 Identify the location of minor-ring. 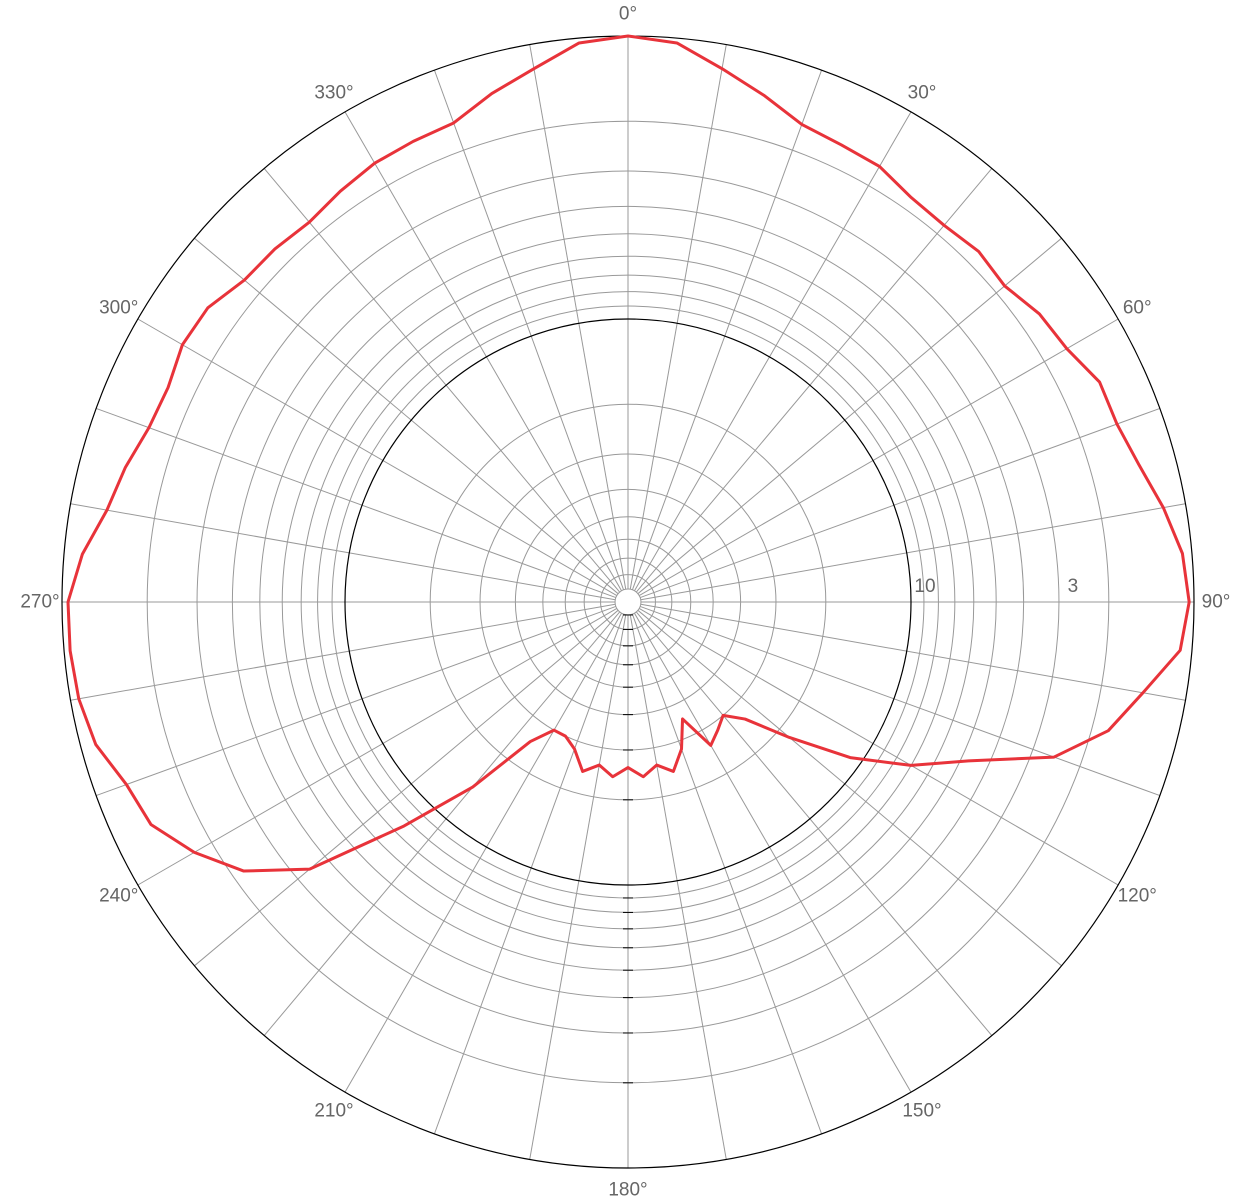
(628, 602).